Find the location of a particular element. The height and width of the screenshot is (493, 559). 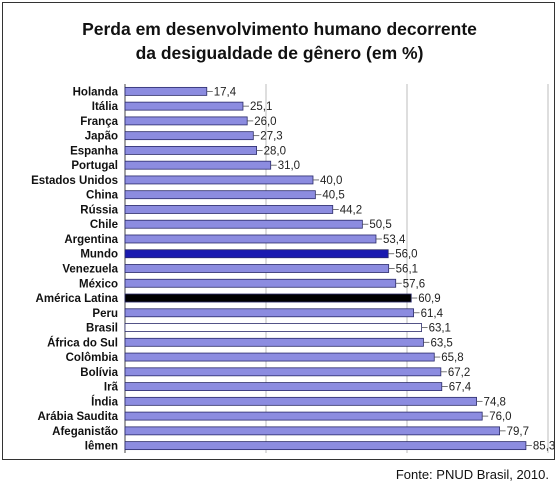

value-label: 63,5 is located at coordinates (441, 343).